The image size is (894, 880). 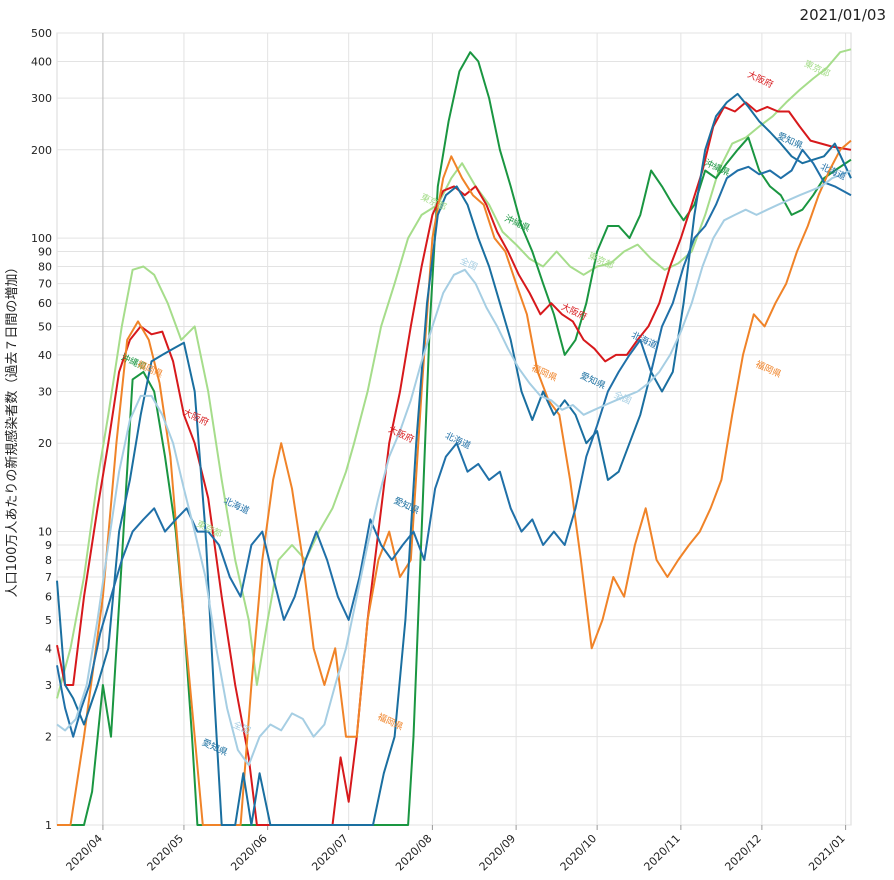 What do you see at coordinates (743, 853) in the screenshot?
I see `x-tick-label: 2020/12` at bounding box center [743, 853].